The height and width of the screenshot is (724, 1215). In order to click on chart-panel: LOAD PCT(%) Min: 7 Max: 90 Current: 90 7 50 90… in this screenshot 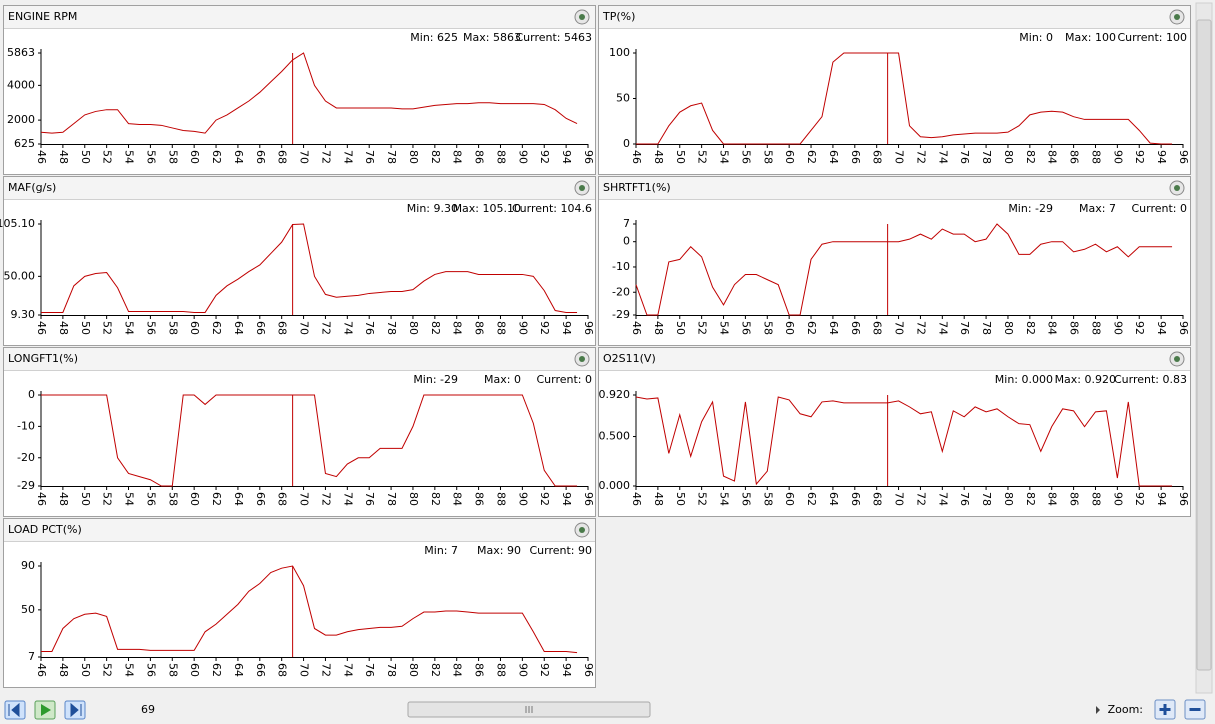, I will do `click(299, 603)`.